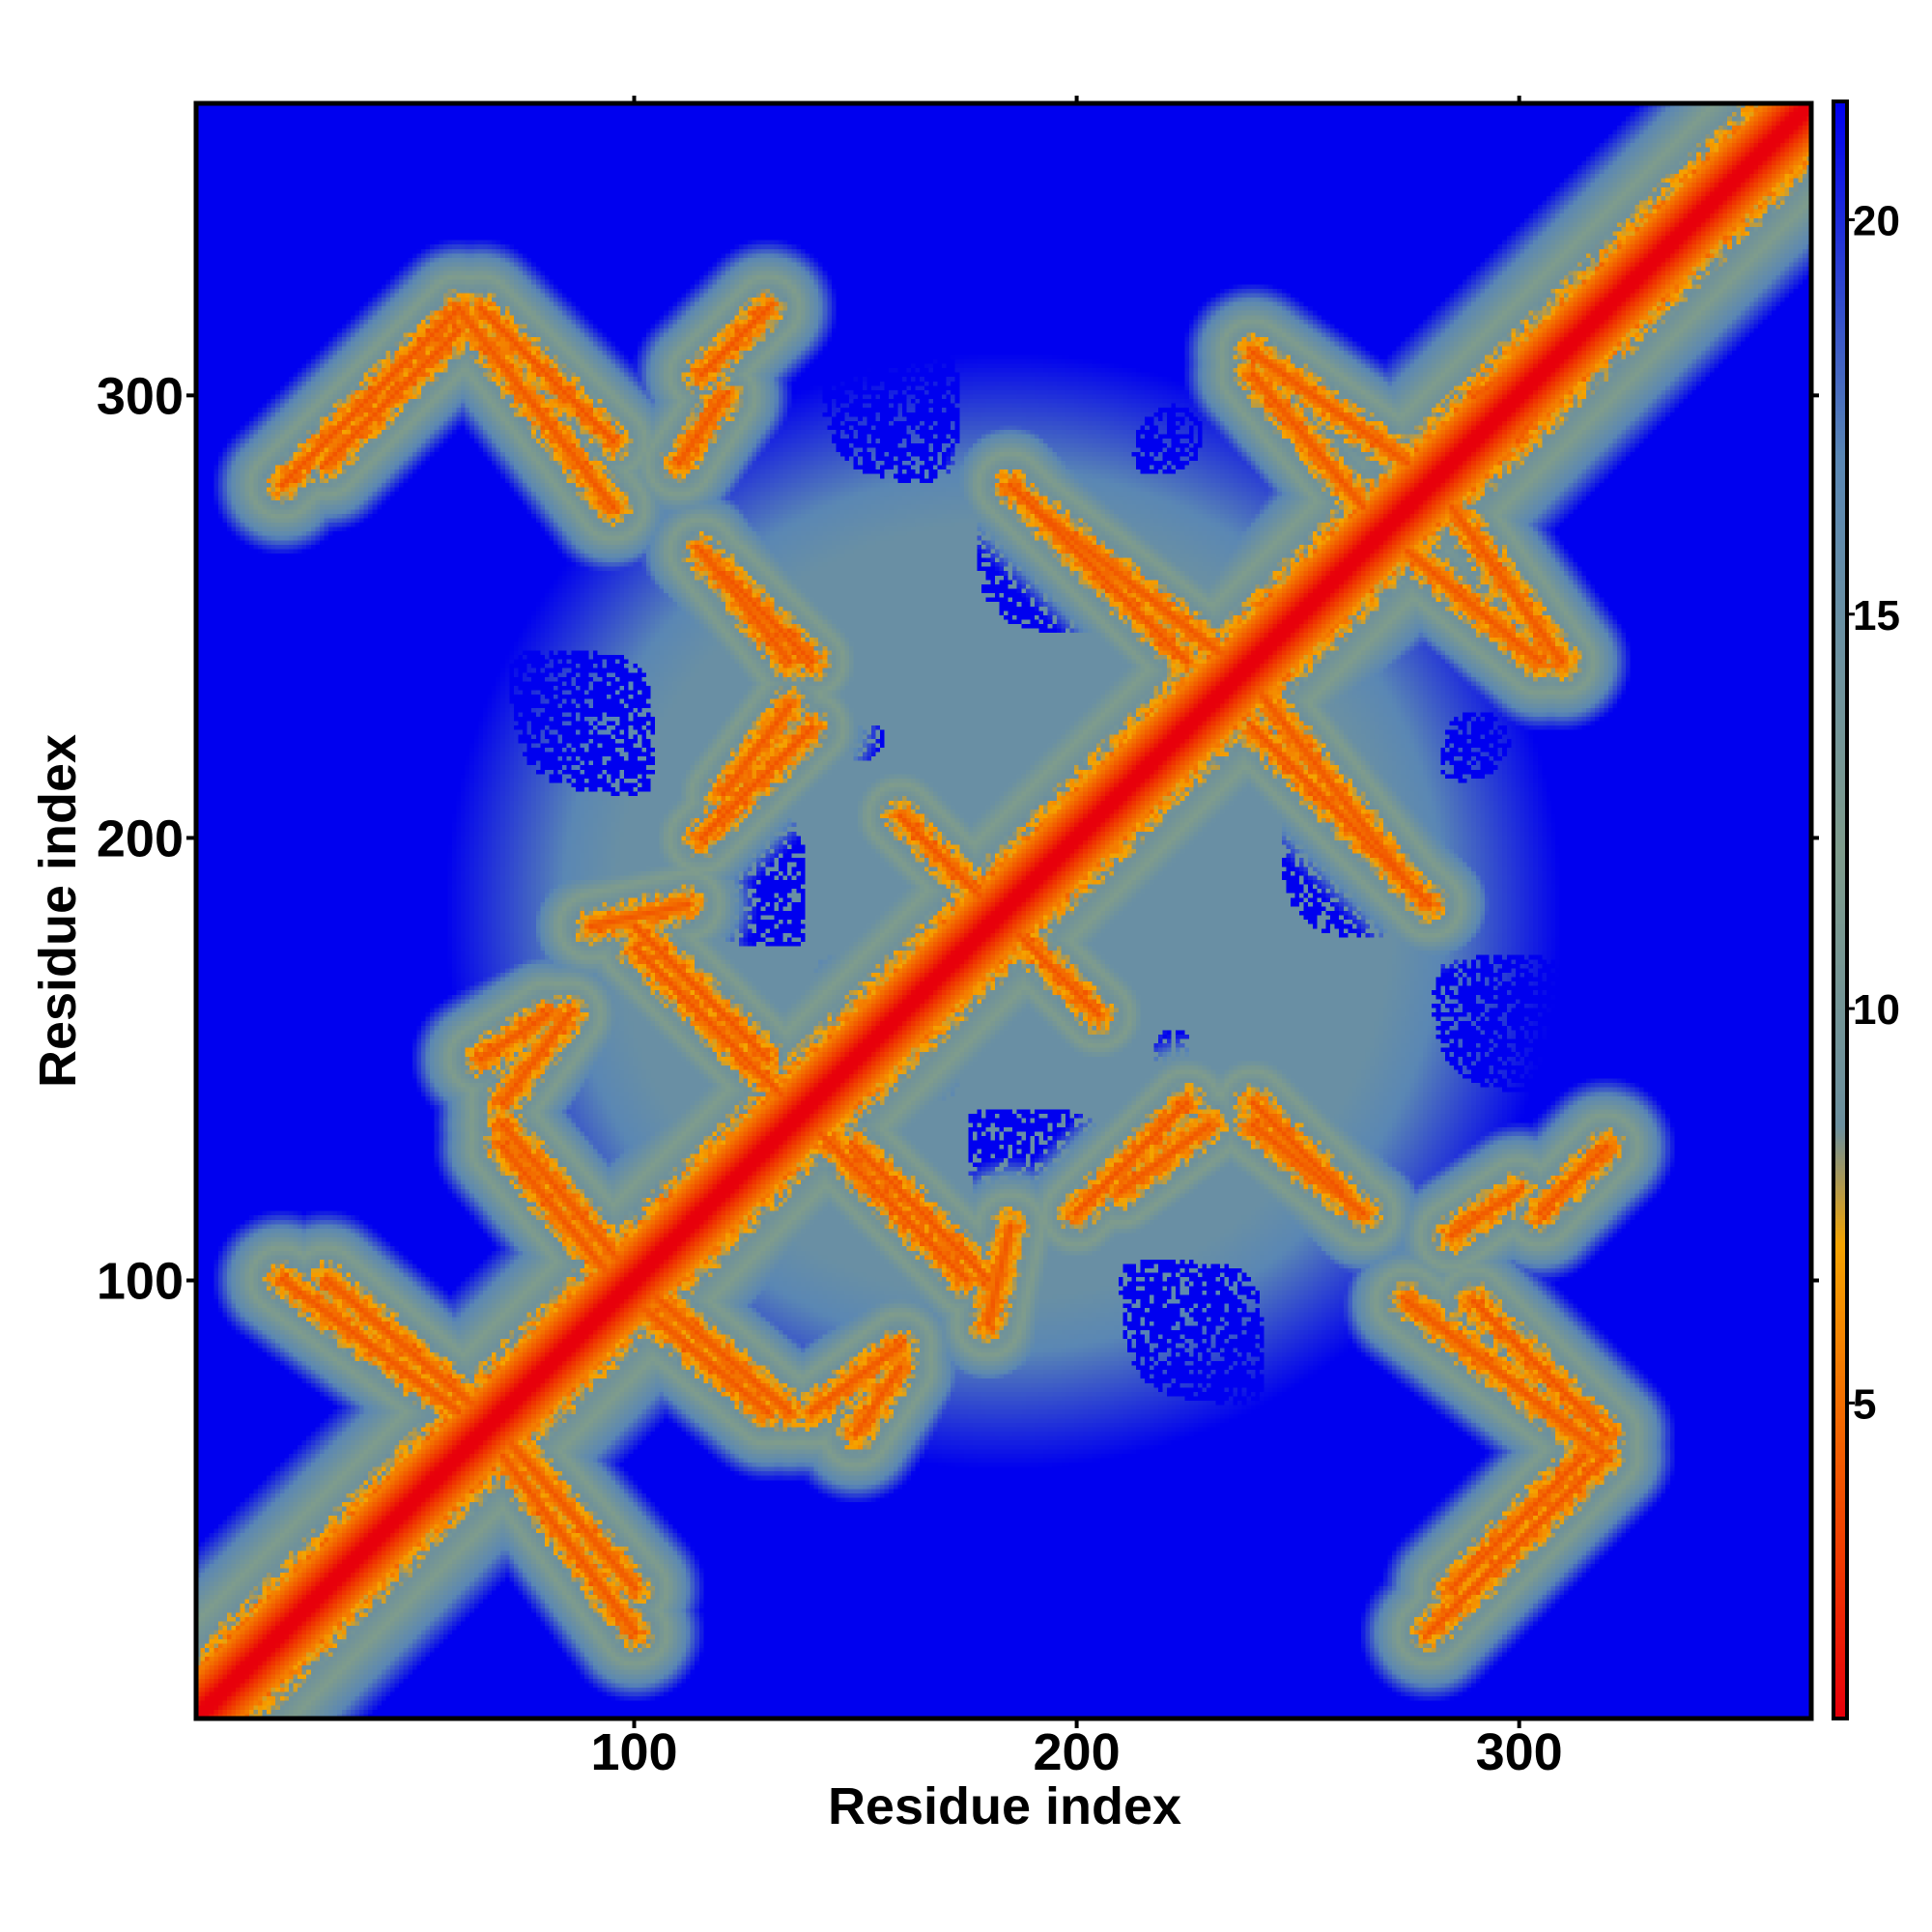 Image resolution: width=1932 pixels, height=1932 pixels. I want to click on colorbar-gradient, so click(1840, 910).